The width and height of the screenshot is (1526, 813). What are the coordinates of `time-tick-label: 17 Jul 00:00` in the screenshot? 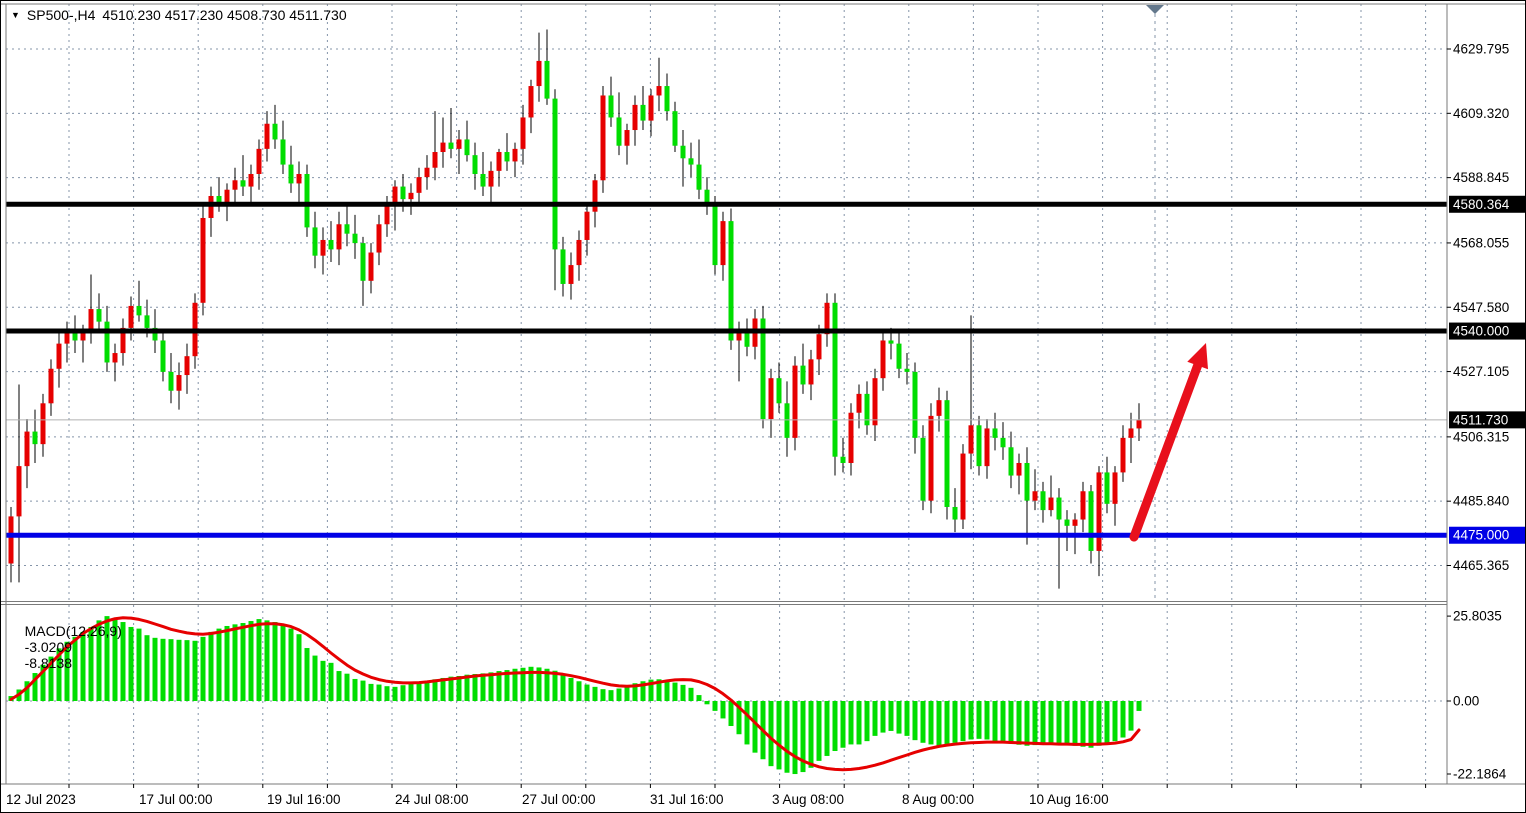 It's located at (176, 799).